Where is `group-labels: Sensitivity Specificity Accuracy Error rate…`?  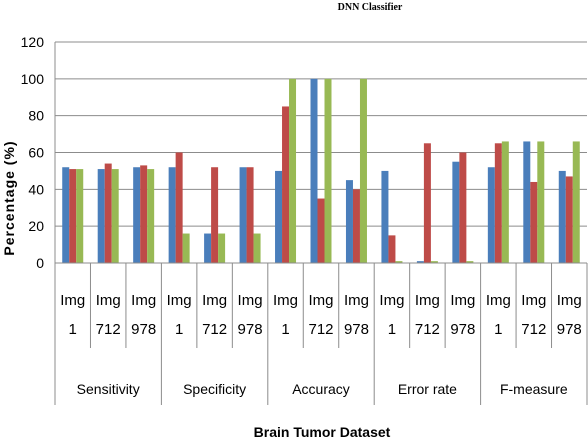 group-labels: Sensitivity Specificity Accuracy Error rate… is located at coordinates (322, 389).